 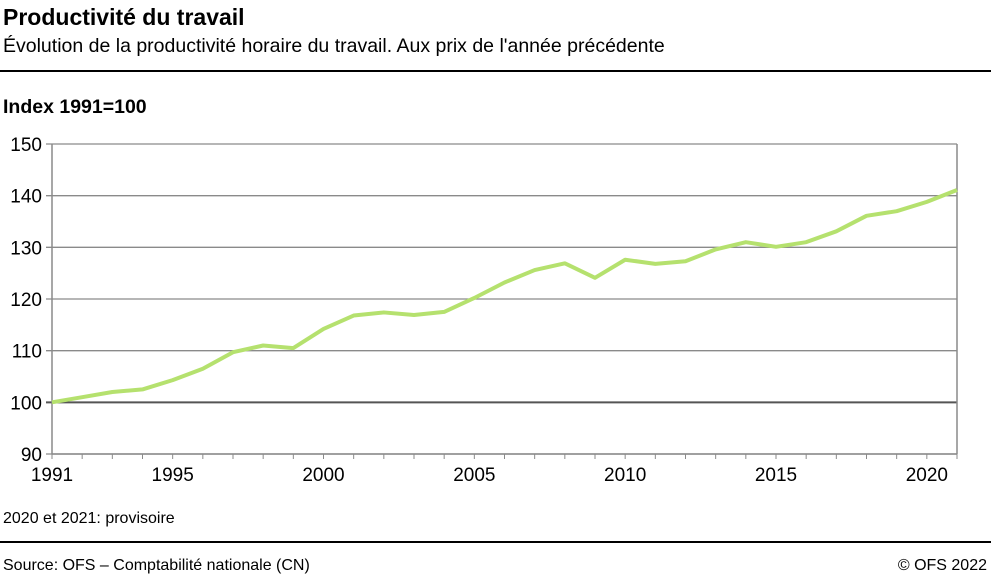 What do you see at coordinates (625, 475) in the screenshot?
I see `x-tick-label: 2010` at bounding box center [625, 475].